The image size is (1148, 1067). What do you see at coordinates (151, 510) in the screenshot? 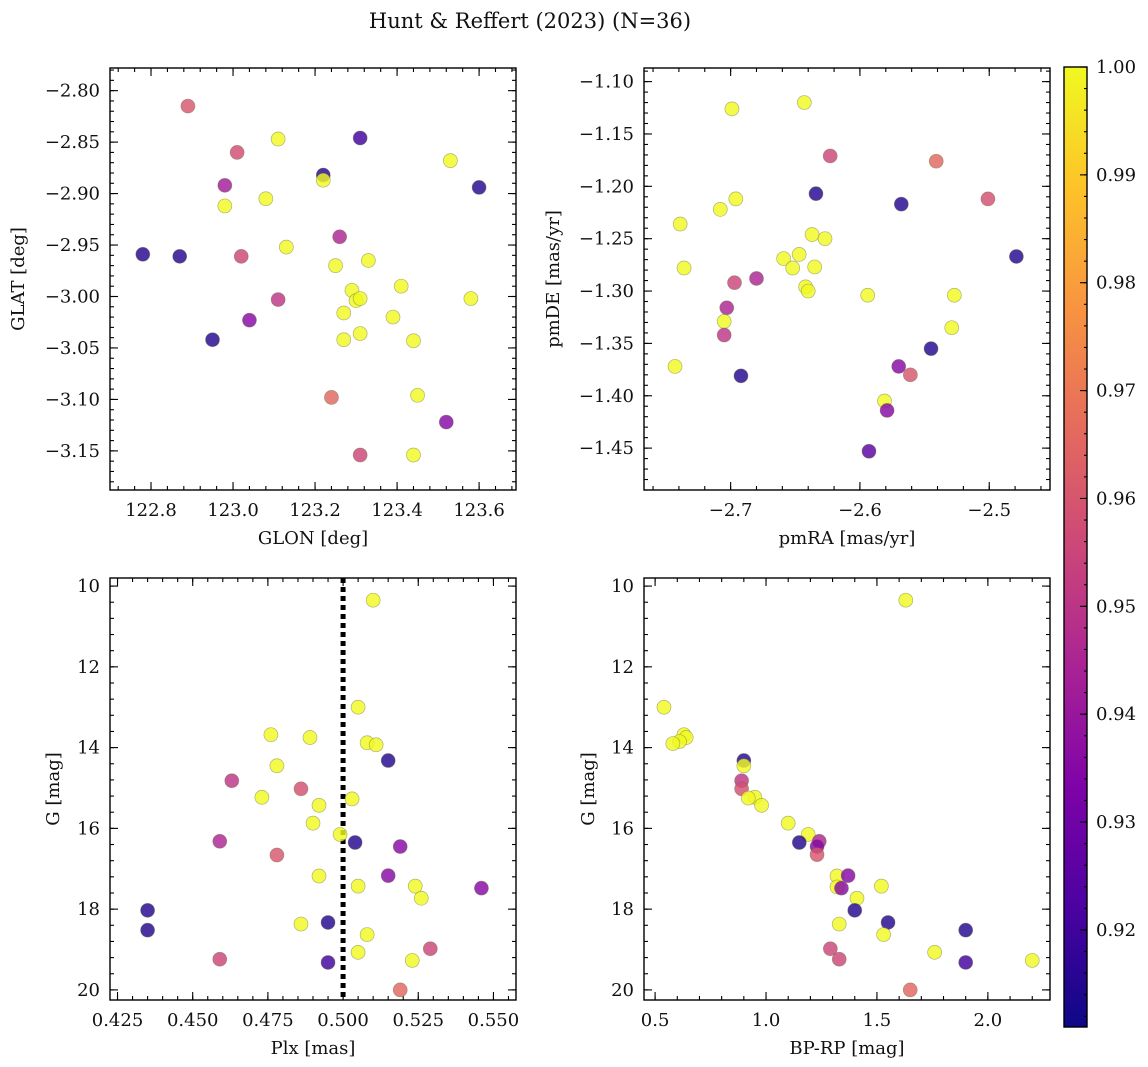
I see `x-tick-label: 122.8` at bounding box center [151, 510].